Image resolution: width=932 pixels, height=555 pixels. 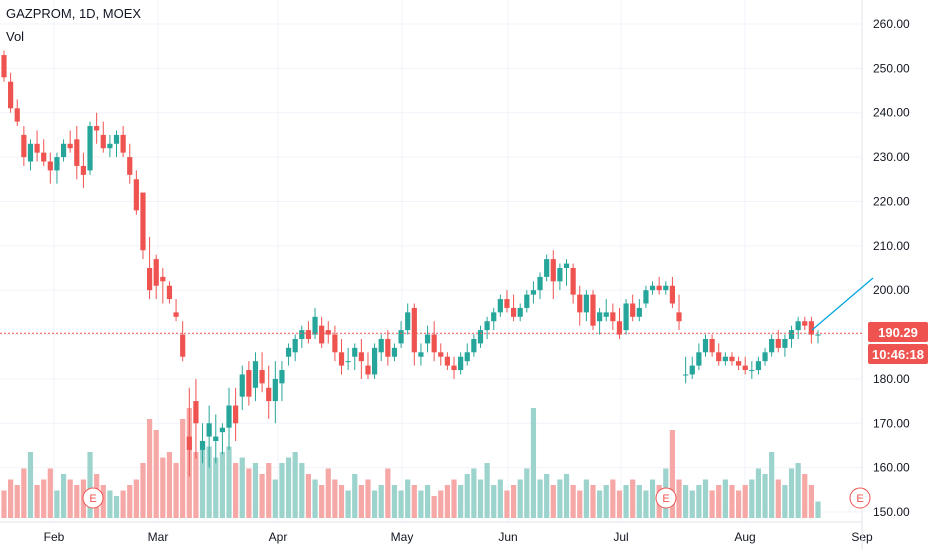 I want to click on time-tick-label: Aug, so click(x=744, y=537).